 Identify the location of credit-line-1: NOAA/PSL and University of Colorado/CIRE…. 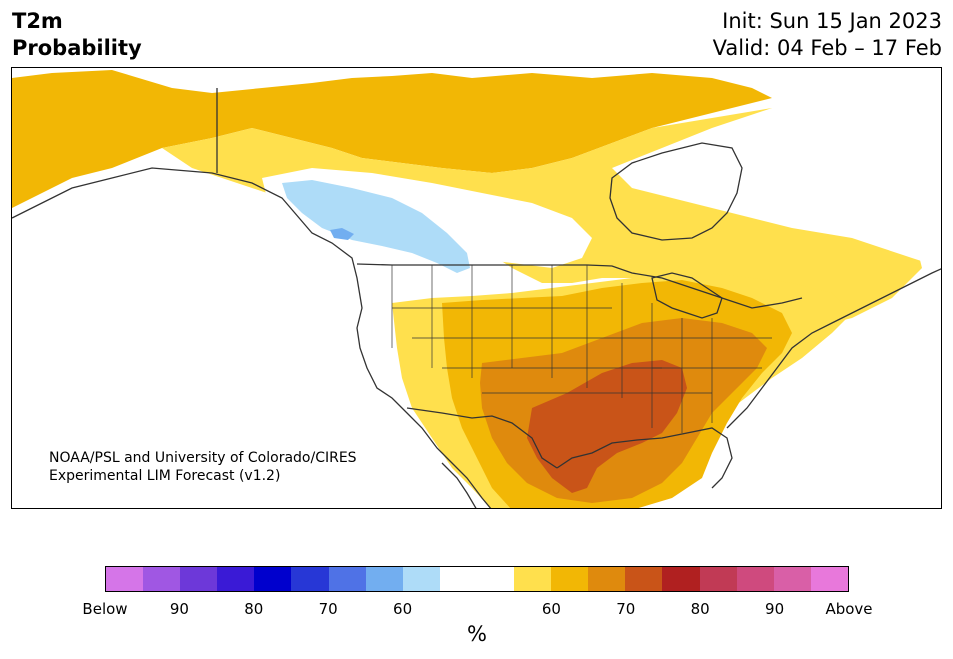
(203, 458).